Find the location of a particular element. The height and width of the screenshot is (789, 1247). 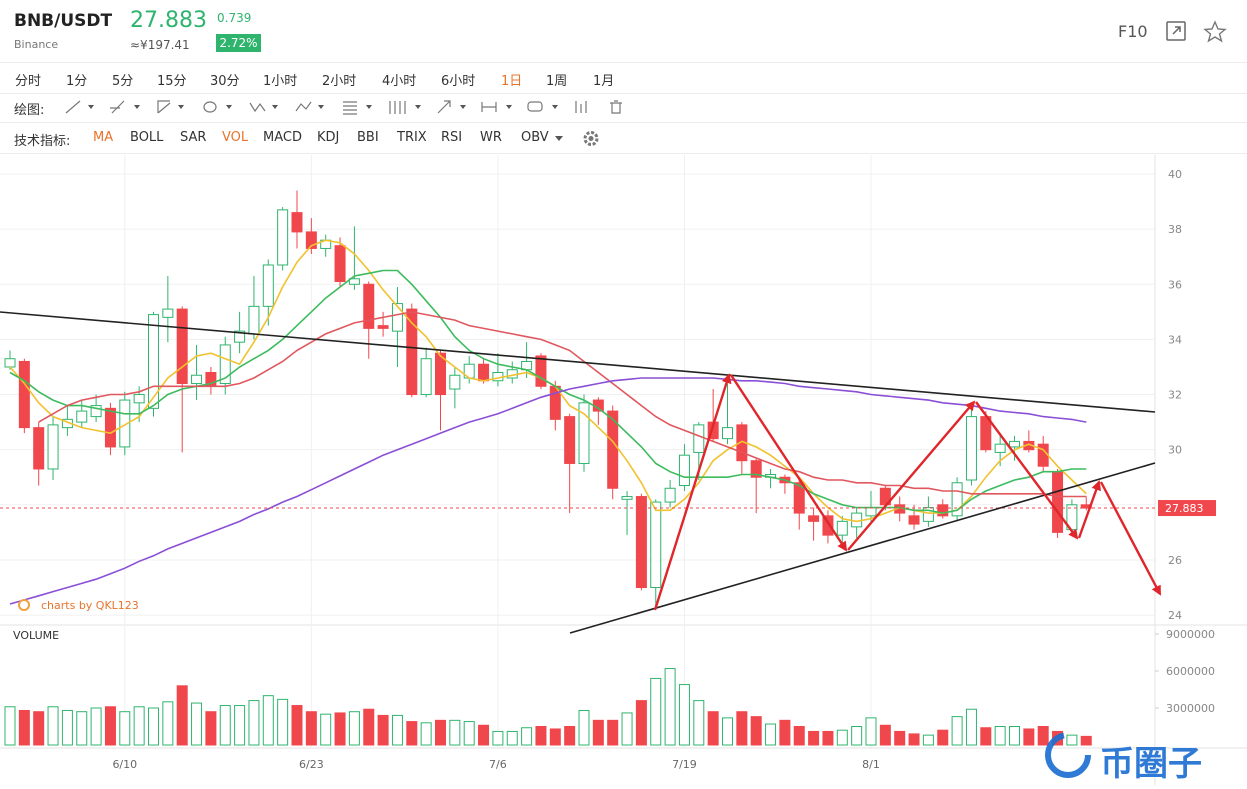

tool-measure is located at coordinates (496, 107).